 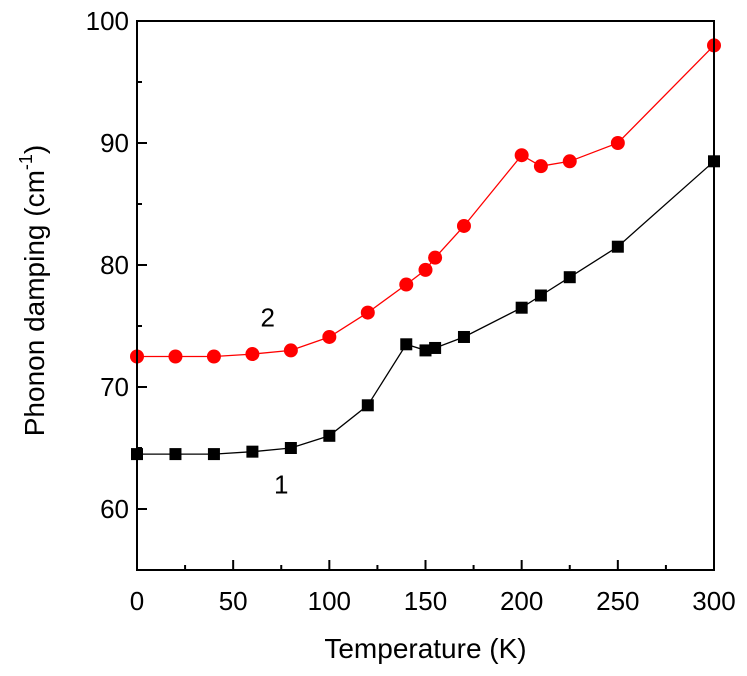 I want to click on series-label-2: 2, so click(x=268, y=317).